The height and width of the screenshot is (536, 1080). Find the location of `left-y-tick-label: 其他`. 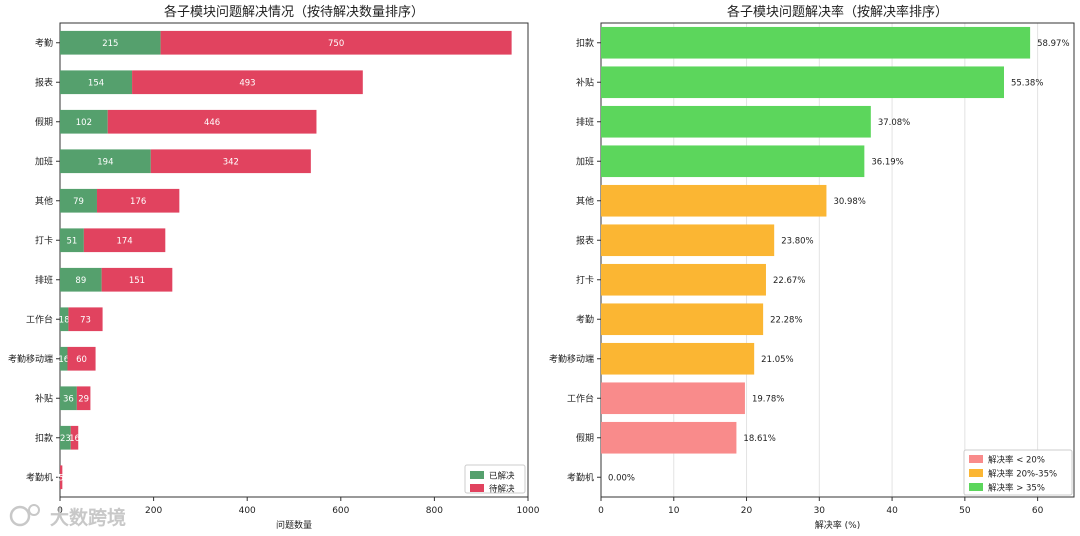

left-y-tick-label: 其他 is located at coordinates (44, 201).